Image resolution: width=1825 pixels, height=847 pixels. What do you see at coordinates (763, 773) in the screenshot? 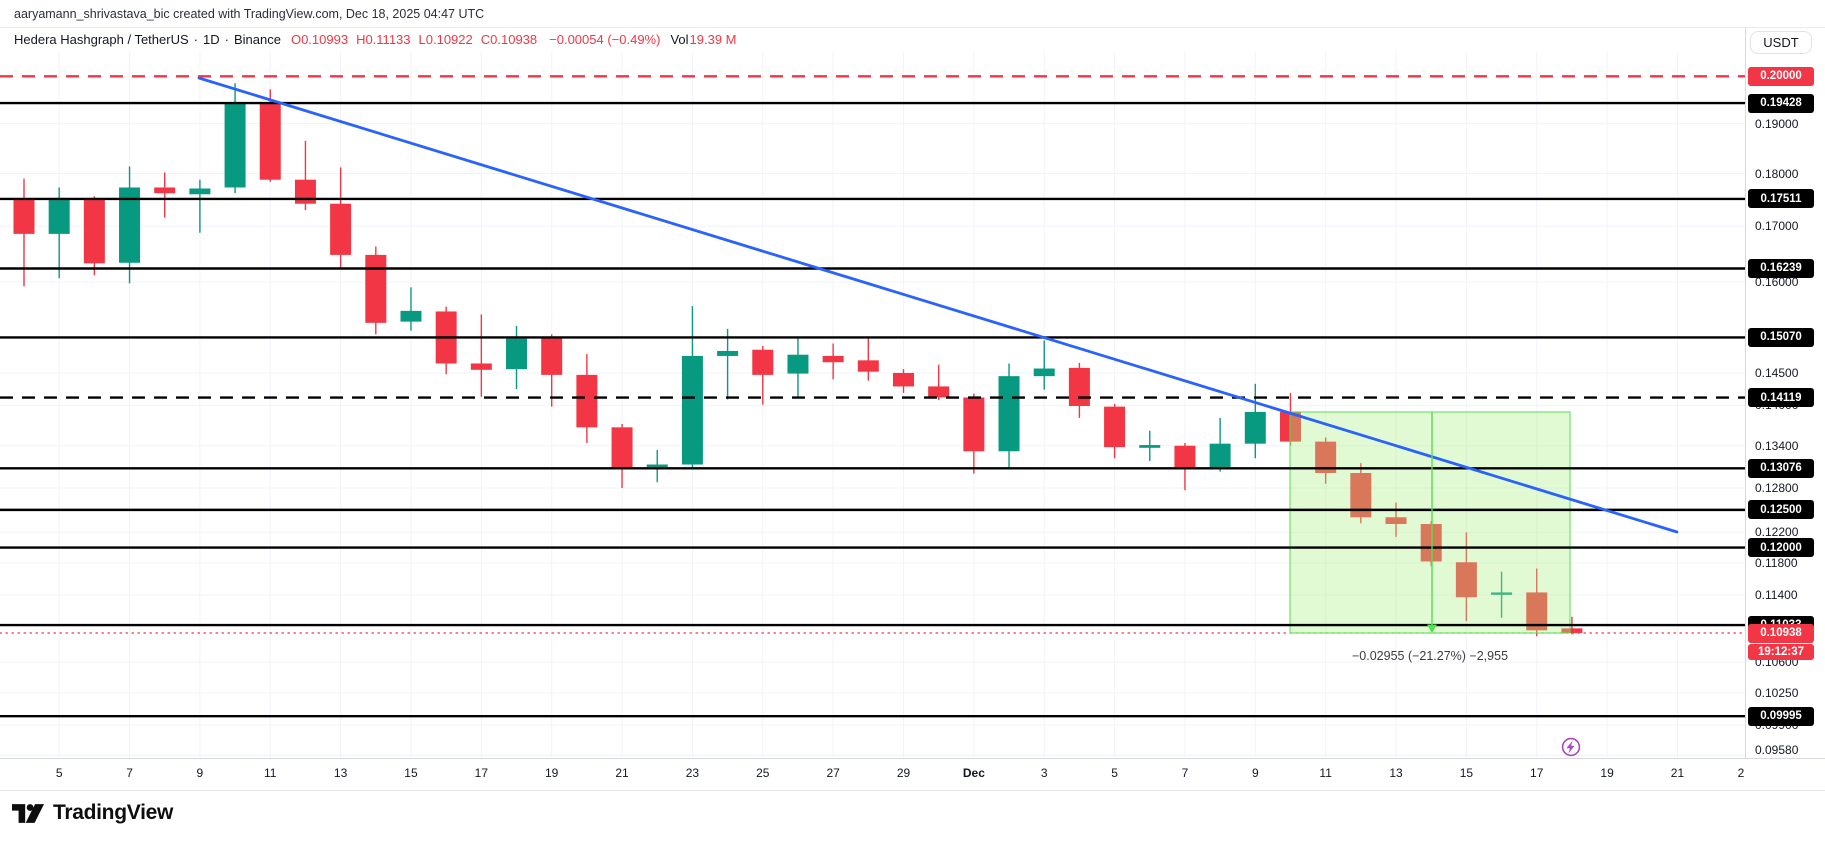
I see `time-axis-label: 25` at bounding box center [763, 773].